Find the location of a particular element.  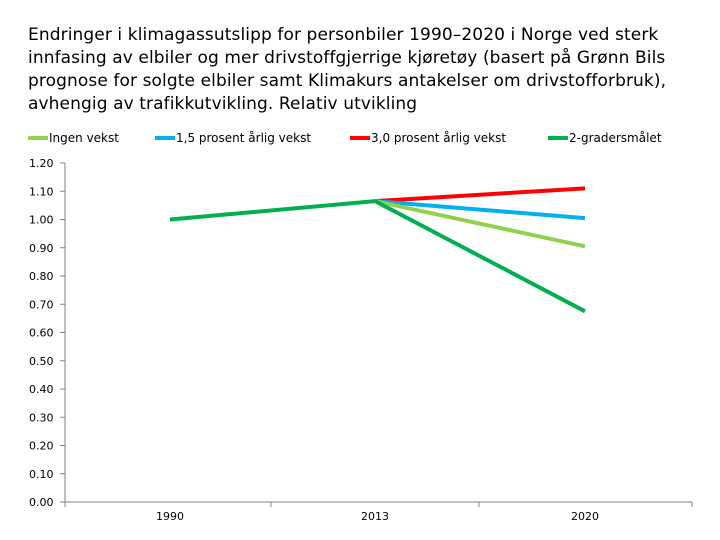

legend-item-2: 3,0 prosent årlig vekst is located at coordinates (428, 138).